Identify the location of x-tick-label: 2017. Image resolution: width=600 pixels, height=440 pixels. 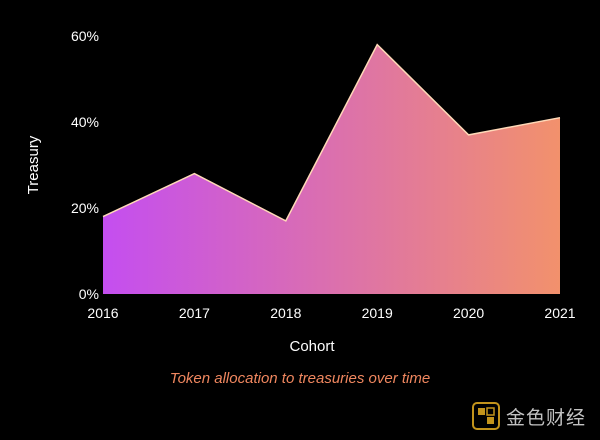
(194, 313).